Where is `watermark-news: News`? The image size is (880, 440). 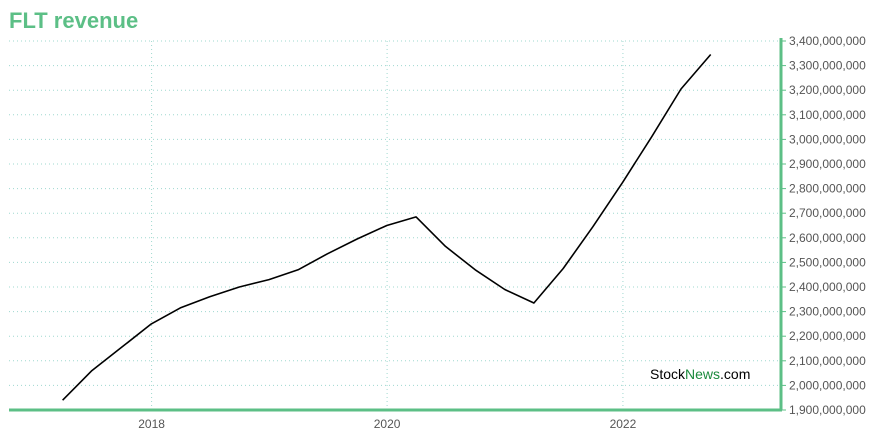 watermark-news: News is located at coordinates (702, 374).